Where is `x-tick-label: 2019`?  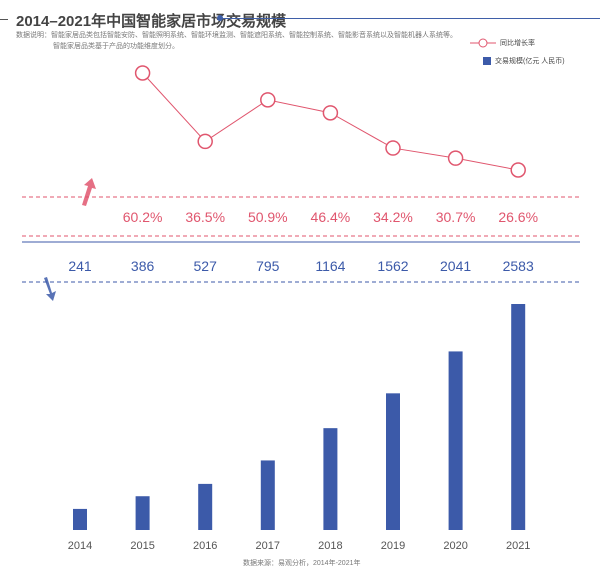
x-tick-label: 2019 is located at coordinates (393, 546).